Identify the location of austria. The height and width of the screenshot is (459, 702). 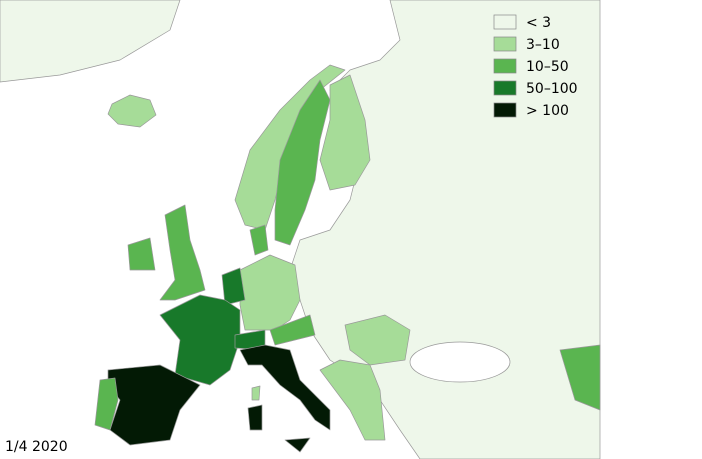
(292, 330).